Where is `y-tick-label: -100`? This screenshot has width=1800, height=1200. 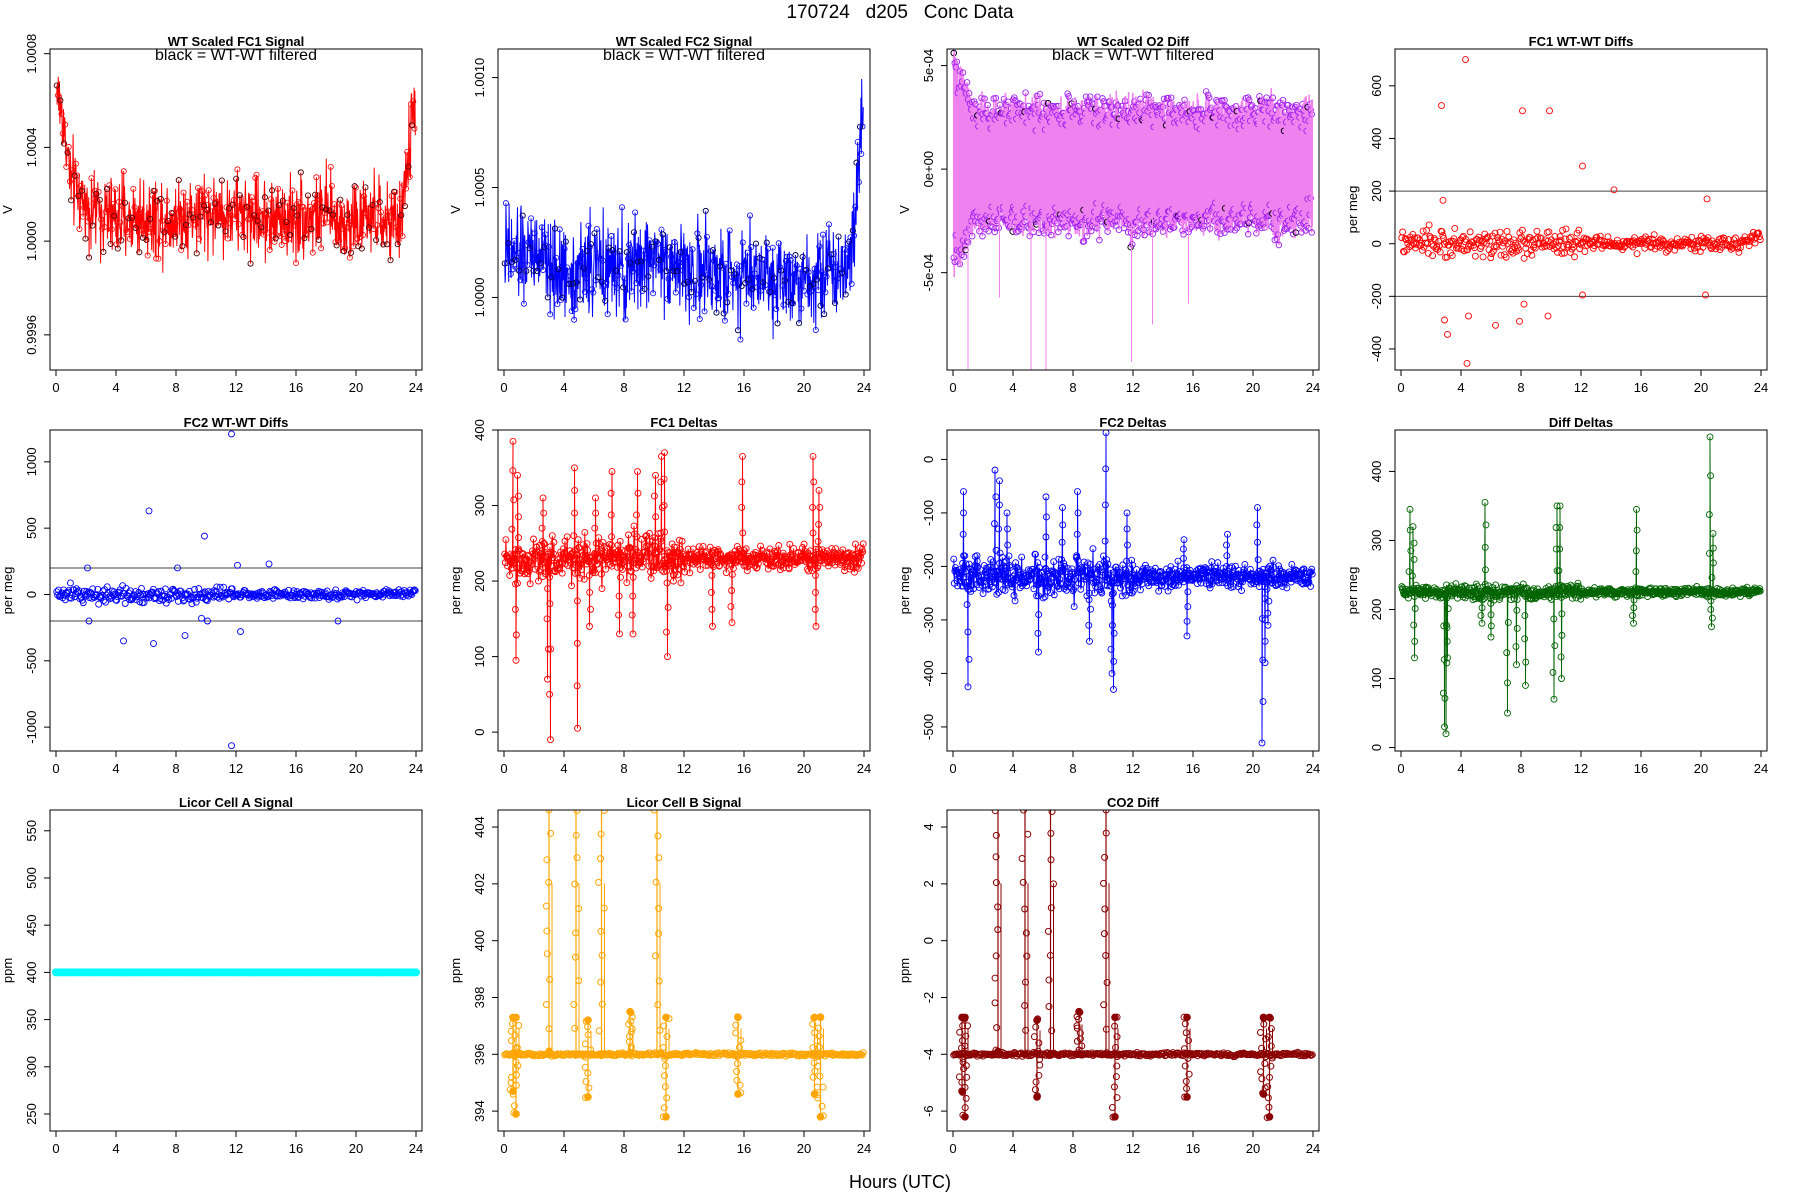 y-tick-label: -100 is located at coordinates (928, 513).